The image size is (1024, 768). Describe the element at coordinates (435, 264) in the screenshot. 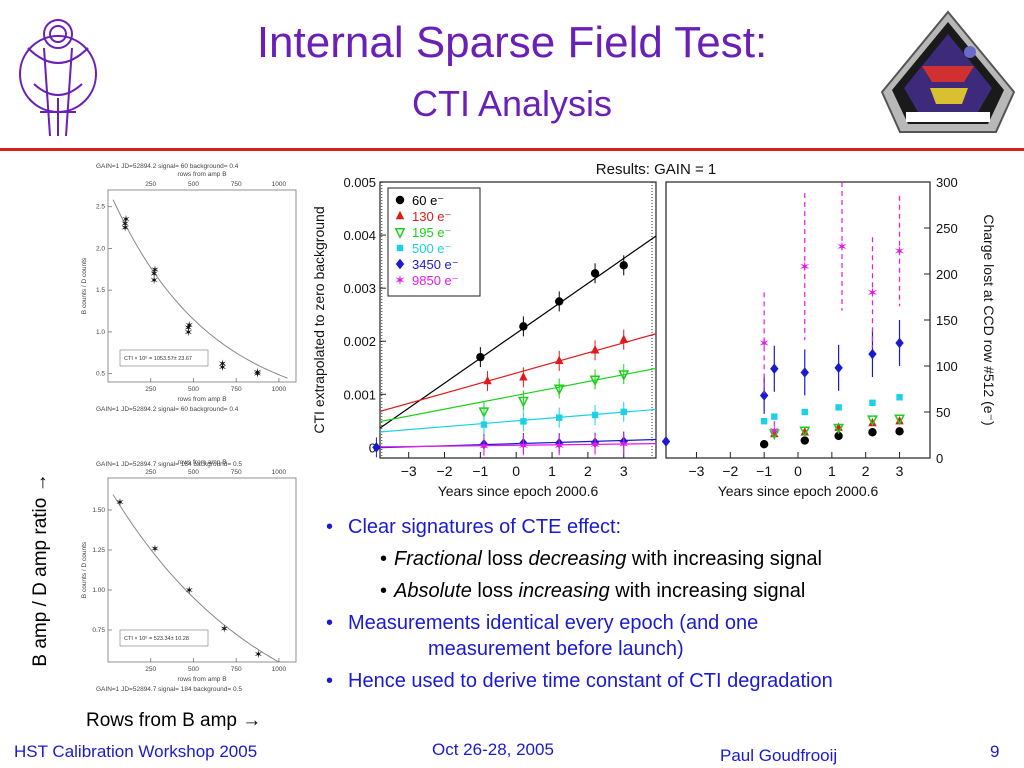

I see `legend-label: 3450 e⁻` at that location.